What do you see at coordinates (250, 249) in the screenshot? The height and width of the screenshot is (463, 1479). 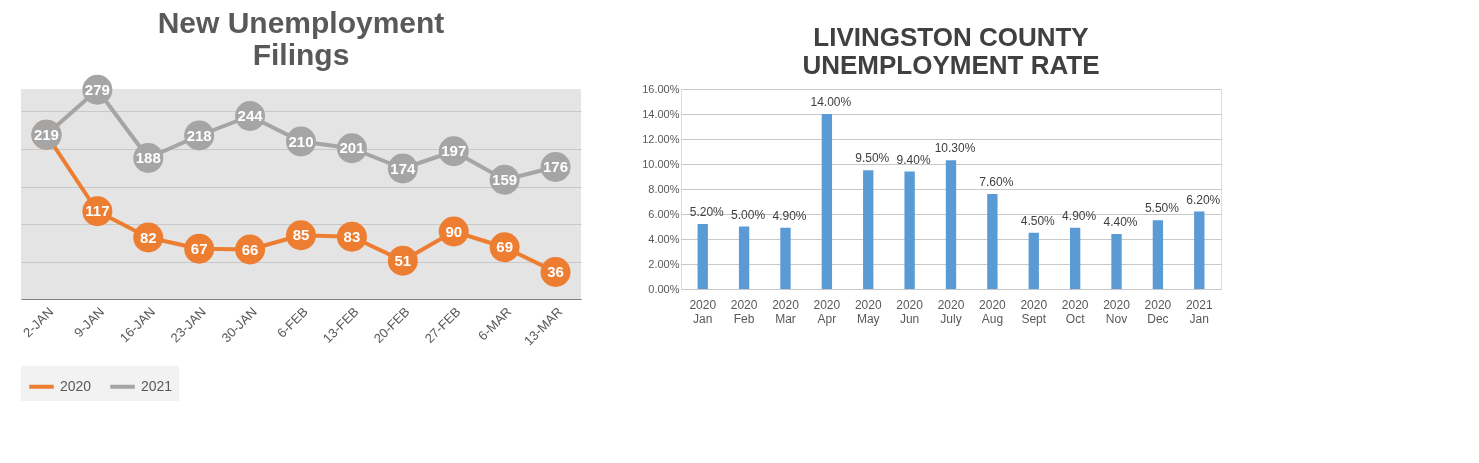 I see `data-label: 66` at bounding box center [250, 249].